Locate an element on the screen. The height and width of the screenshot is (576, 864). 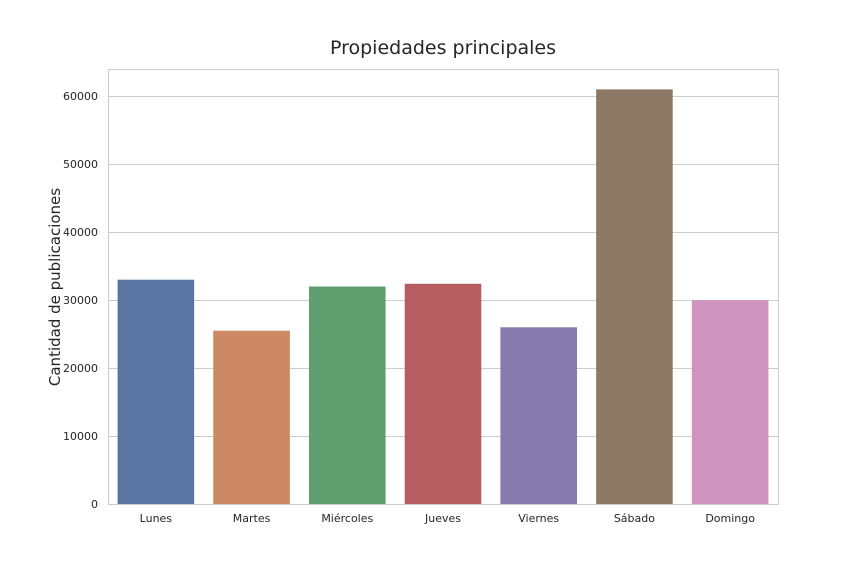
y-tick-label: 30000 is located at coordinates (80, 300).